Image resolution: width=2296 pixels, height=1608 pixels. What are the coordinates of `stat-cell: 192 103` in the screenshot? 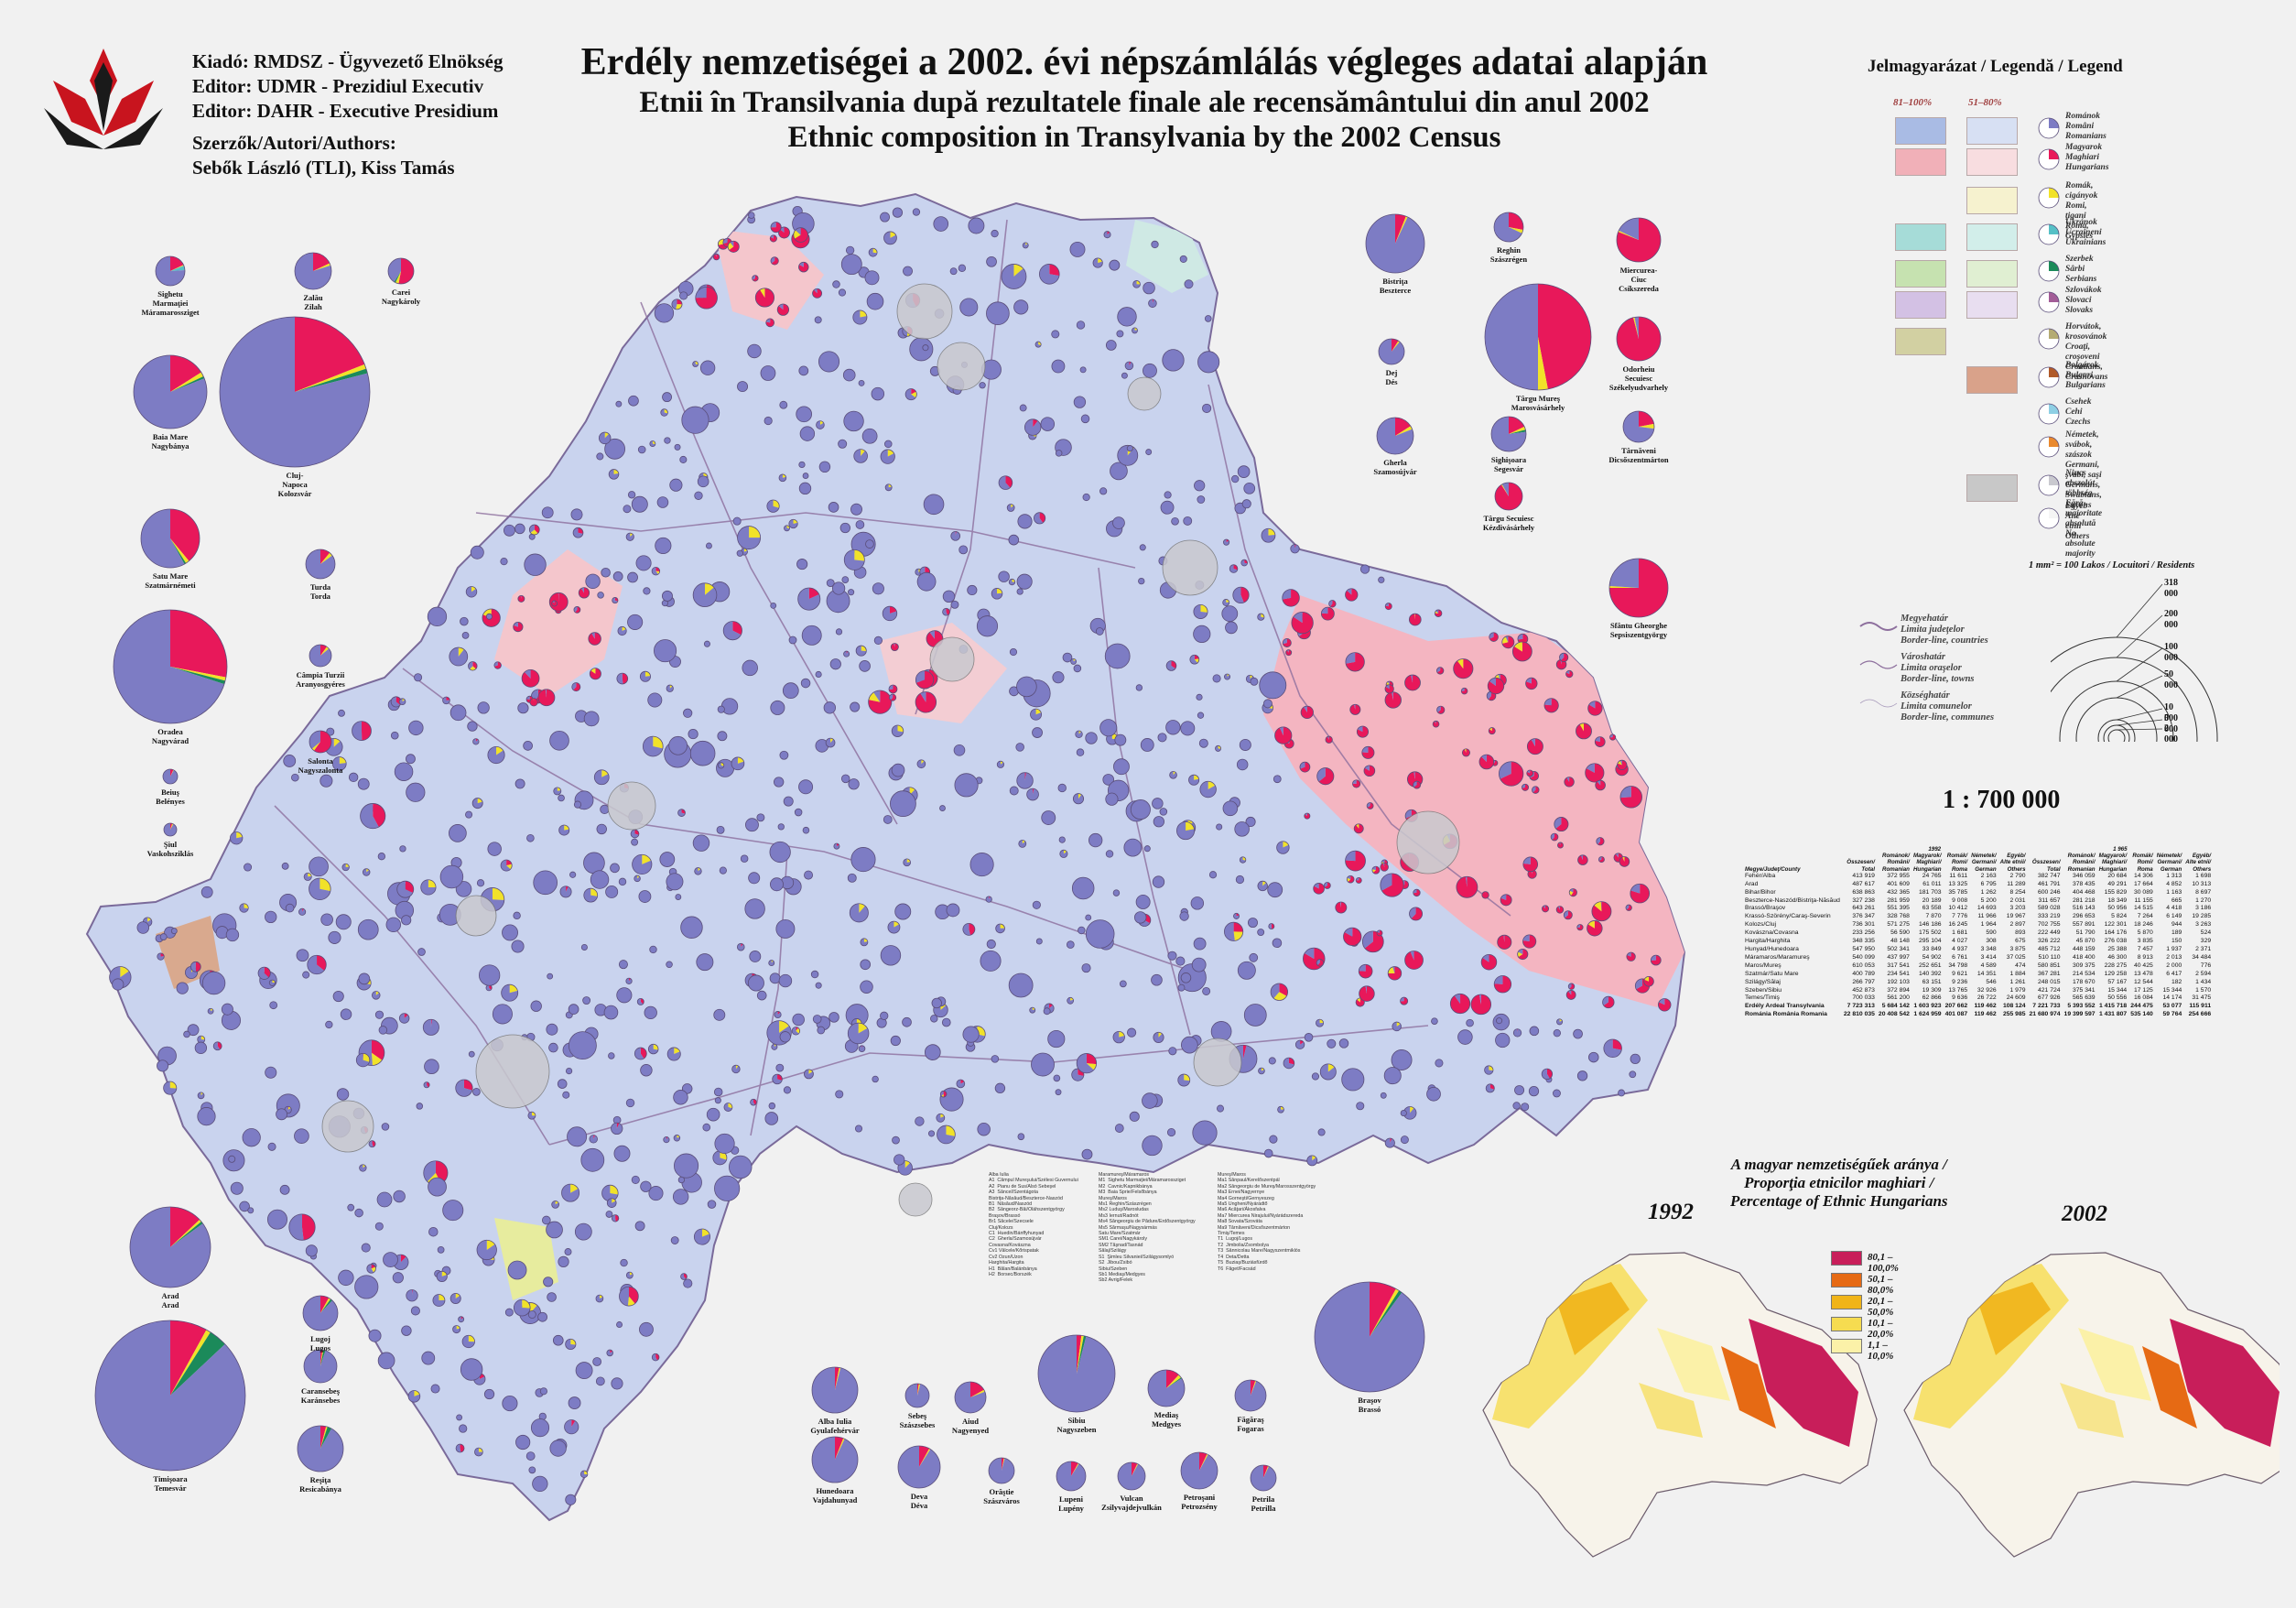 It's located at (1898, 982).